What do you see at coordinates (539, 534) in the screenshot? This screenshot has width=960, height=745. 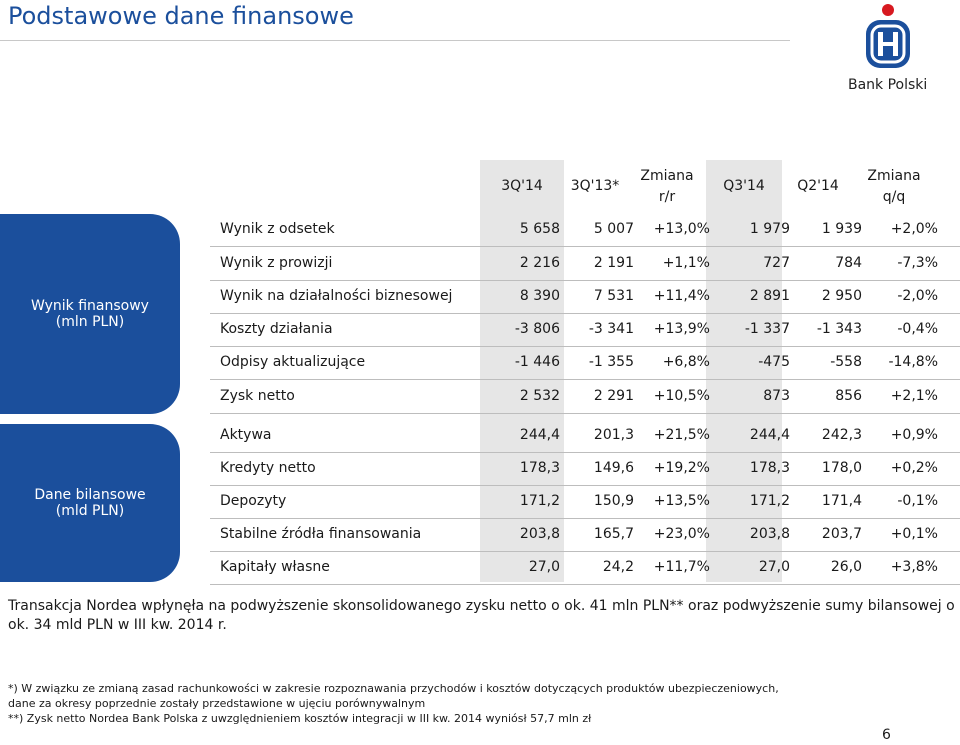 I see `table-cell: 203,8` at bounding box center [539, 534].